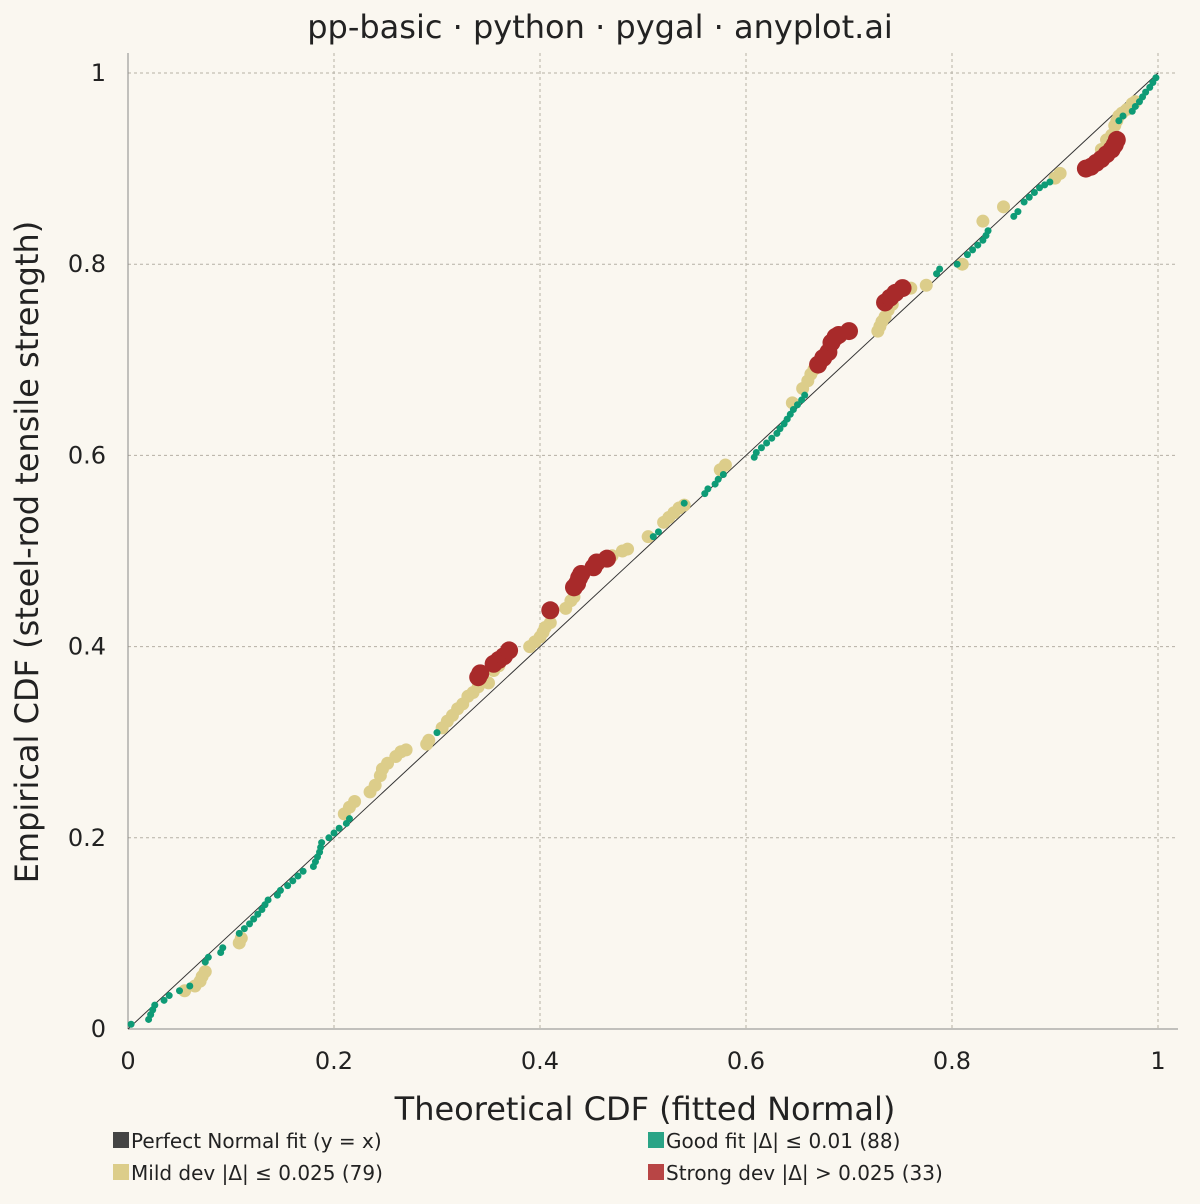  I want to click on x-tick-label: 0.4, so click(540, 1061).